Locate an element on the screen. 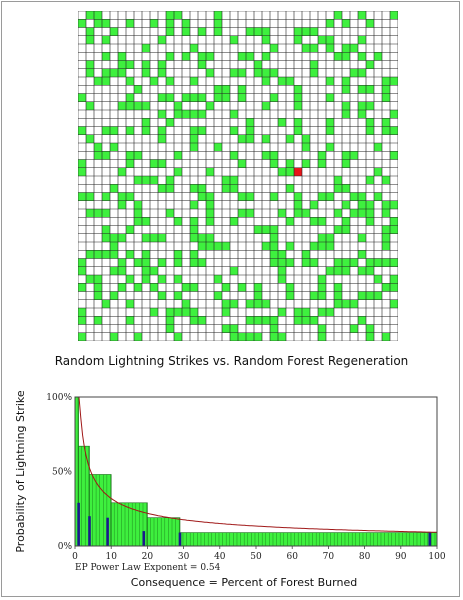 The image size is (463, 600). x-tick-label: 30 is located at coordinates (184, 557).